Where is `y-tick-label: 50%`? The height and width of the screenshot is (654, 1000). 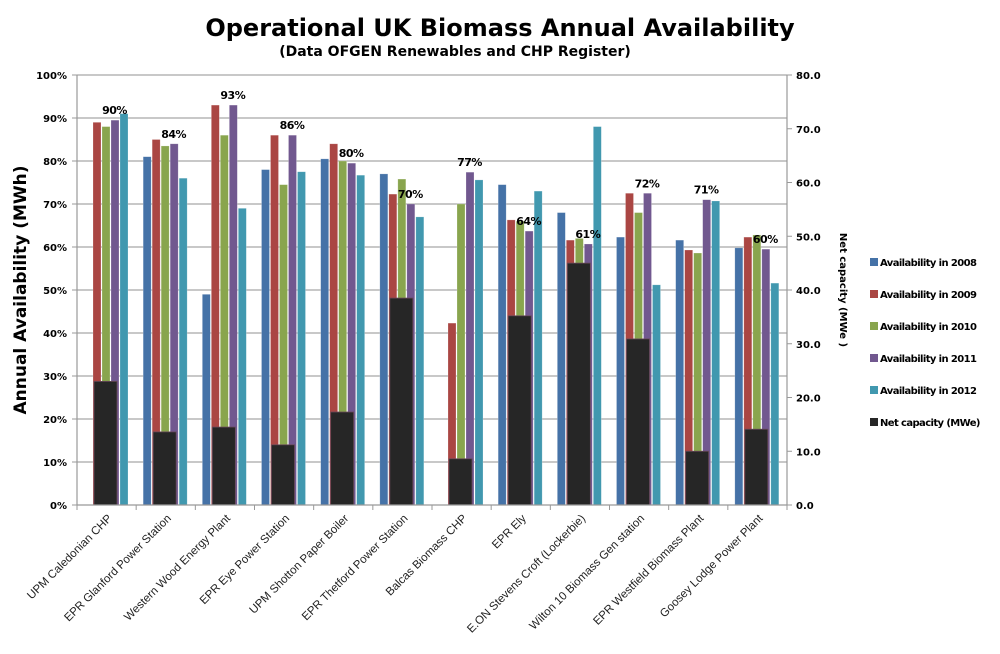
y-tick-label: 50% is located at coordinates (55, 291).